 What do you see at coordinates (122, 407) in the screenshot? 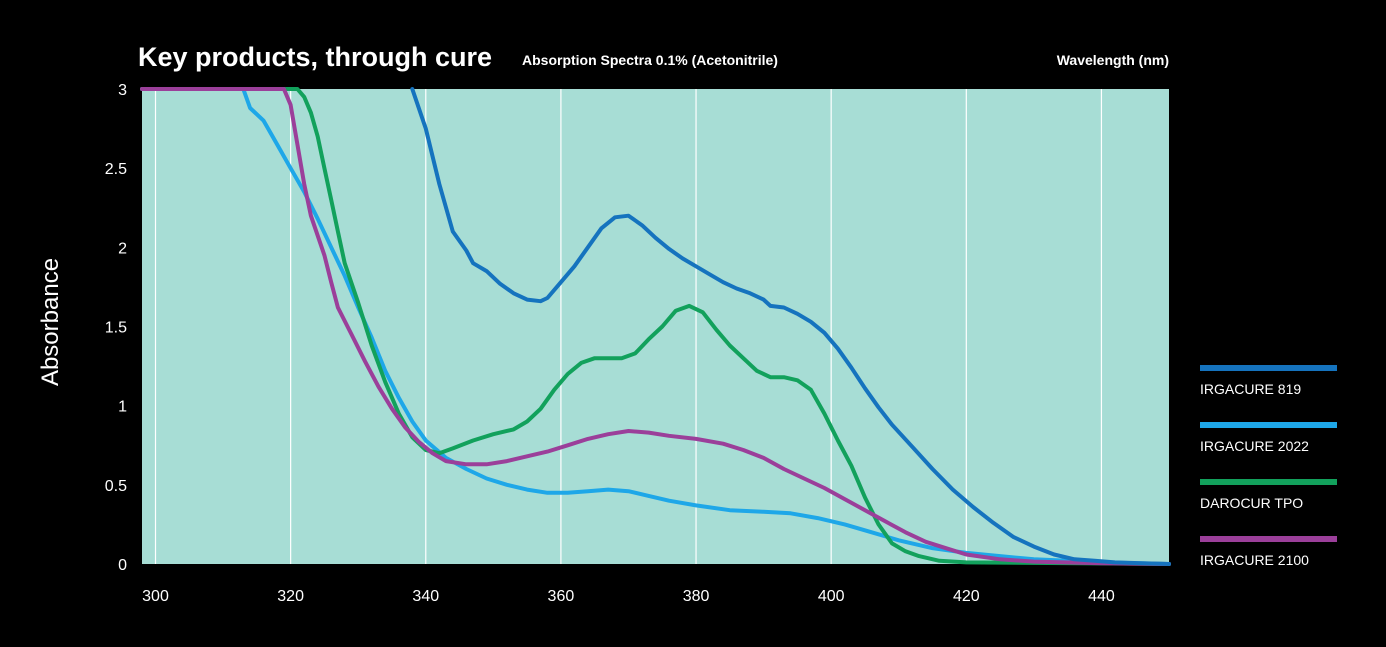
I see `y-tick-1: 1` at bounding box center [122, 407].